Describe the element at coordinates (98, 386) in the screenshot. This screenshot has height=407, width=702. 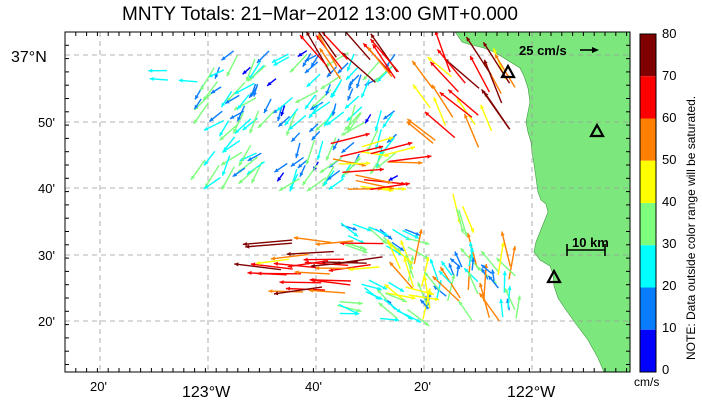
I see `x-tick-label: 20'` at that location.